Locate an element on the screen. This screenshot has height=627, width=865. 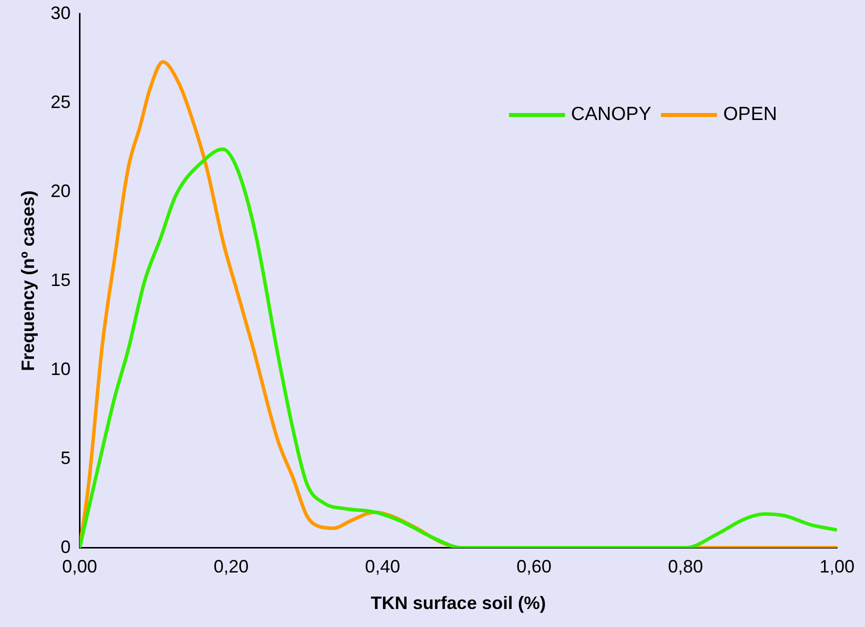
x-tick-label: 0,20 is located at coordinates (231, 566).